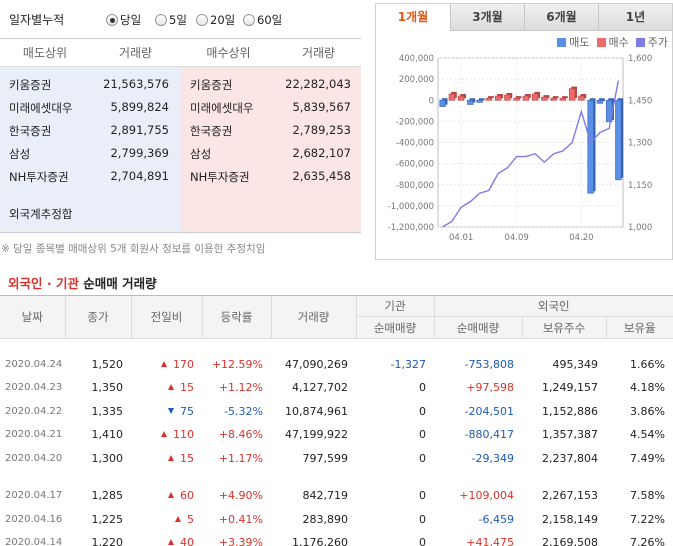 The image size is (673, 546). Describe the element at coordinates (117, 283) in the screenshot. I see `section-title-rest: 순매매 거래량` at that location.